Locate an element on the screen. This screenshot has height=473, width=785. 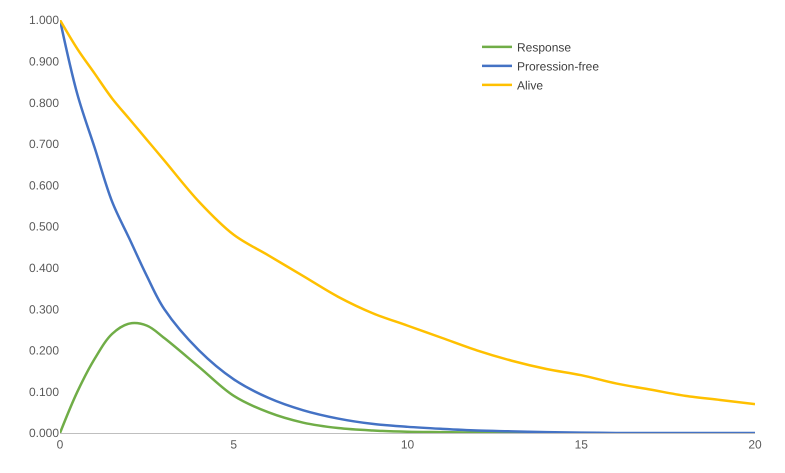
x-tick-label: 15 is located at coordinates (581, 444).